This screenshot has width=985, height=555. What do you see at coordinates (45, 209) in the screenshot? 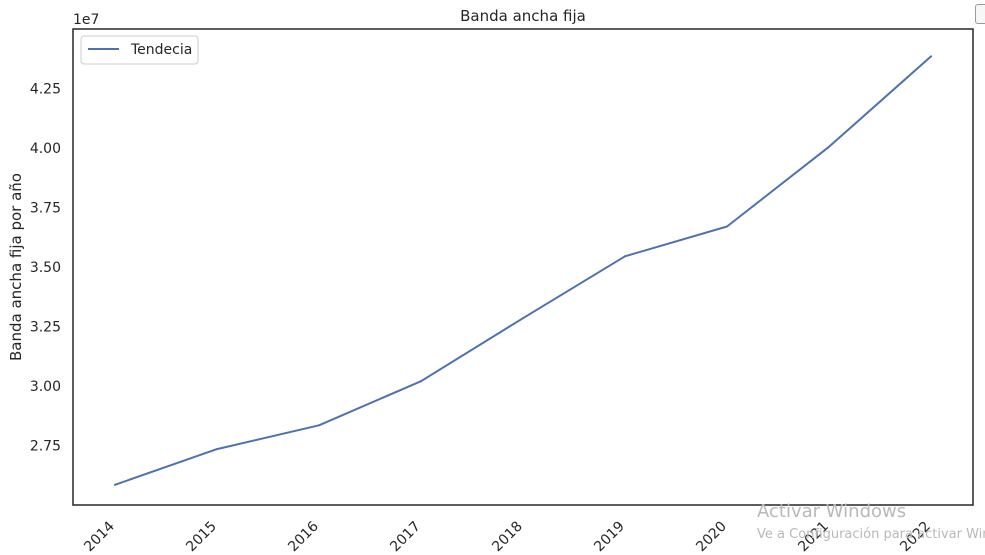
I see `y-tick-label: 3.75` at bounding box center [45, 209].